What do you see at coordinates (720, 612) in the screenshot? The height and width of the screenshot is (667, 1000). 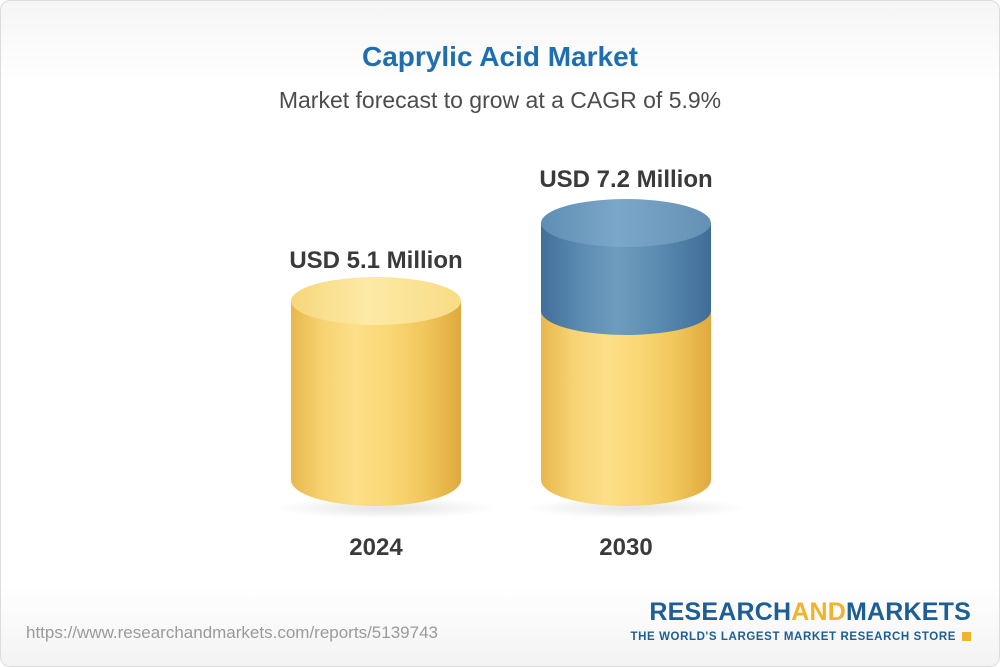 I see `logo-word-research: RESEARCH` at bounding box center [720, 612].